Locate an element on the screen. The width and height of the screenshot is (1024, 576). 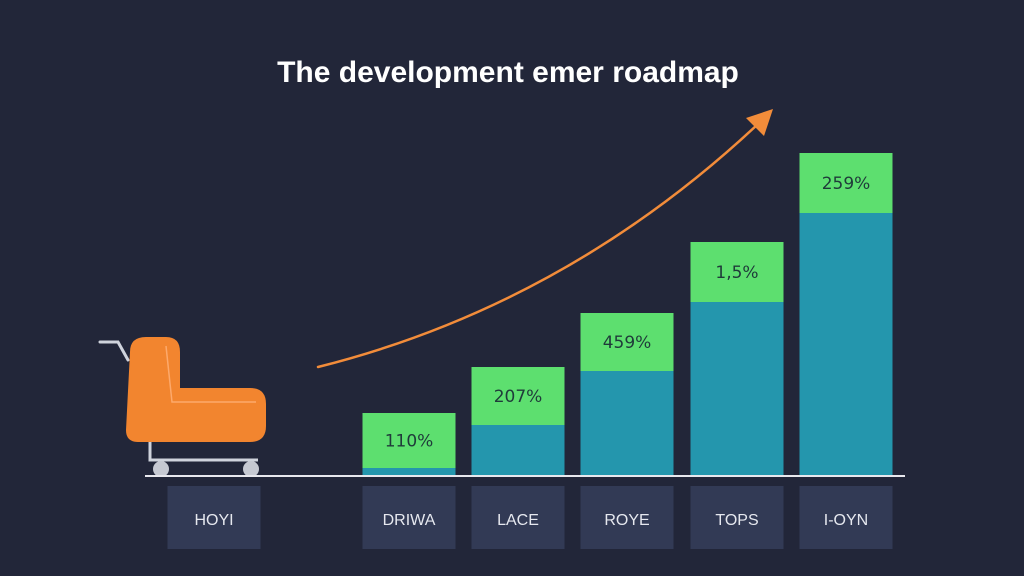
x-tick-label: ROYE is located at coordinates (626, 520).